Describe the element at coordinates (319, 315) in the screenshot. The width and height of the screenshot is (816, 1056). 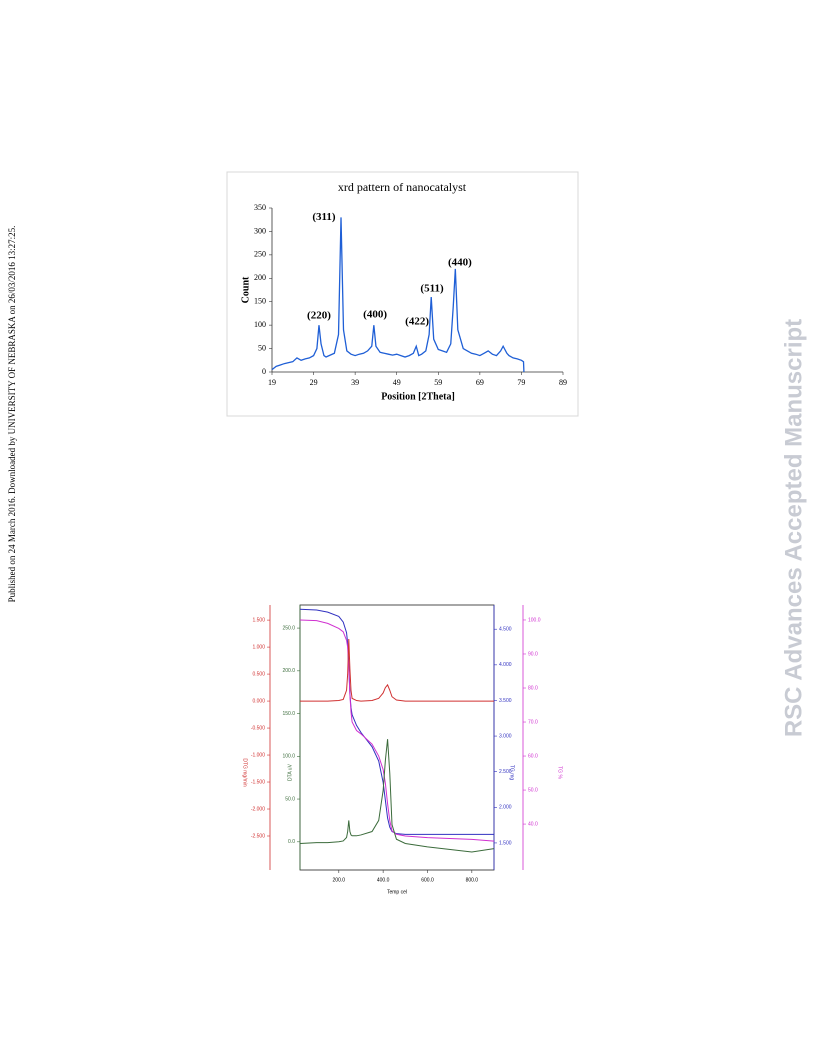
I see `peak-label: (220)` at that location.